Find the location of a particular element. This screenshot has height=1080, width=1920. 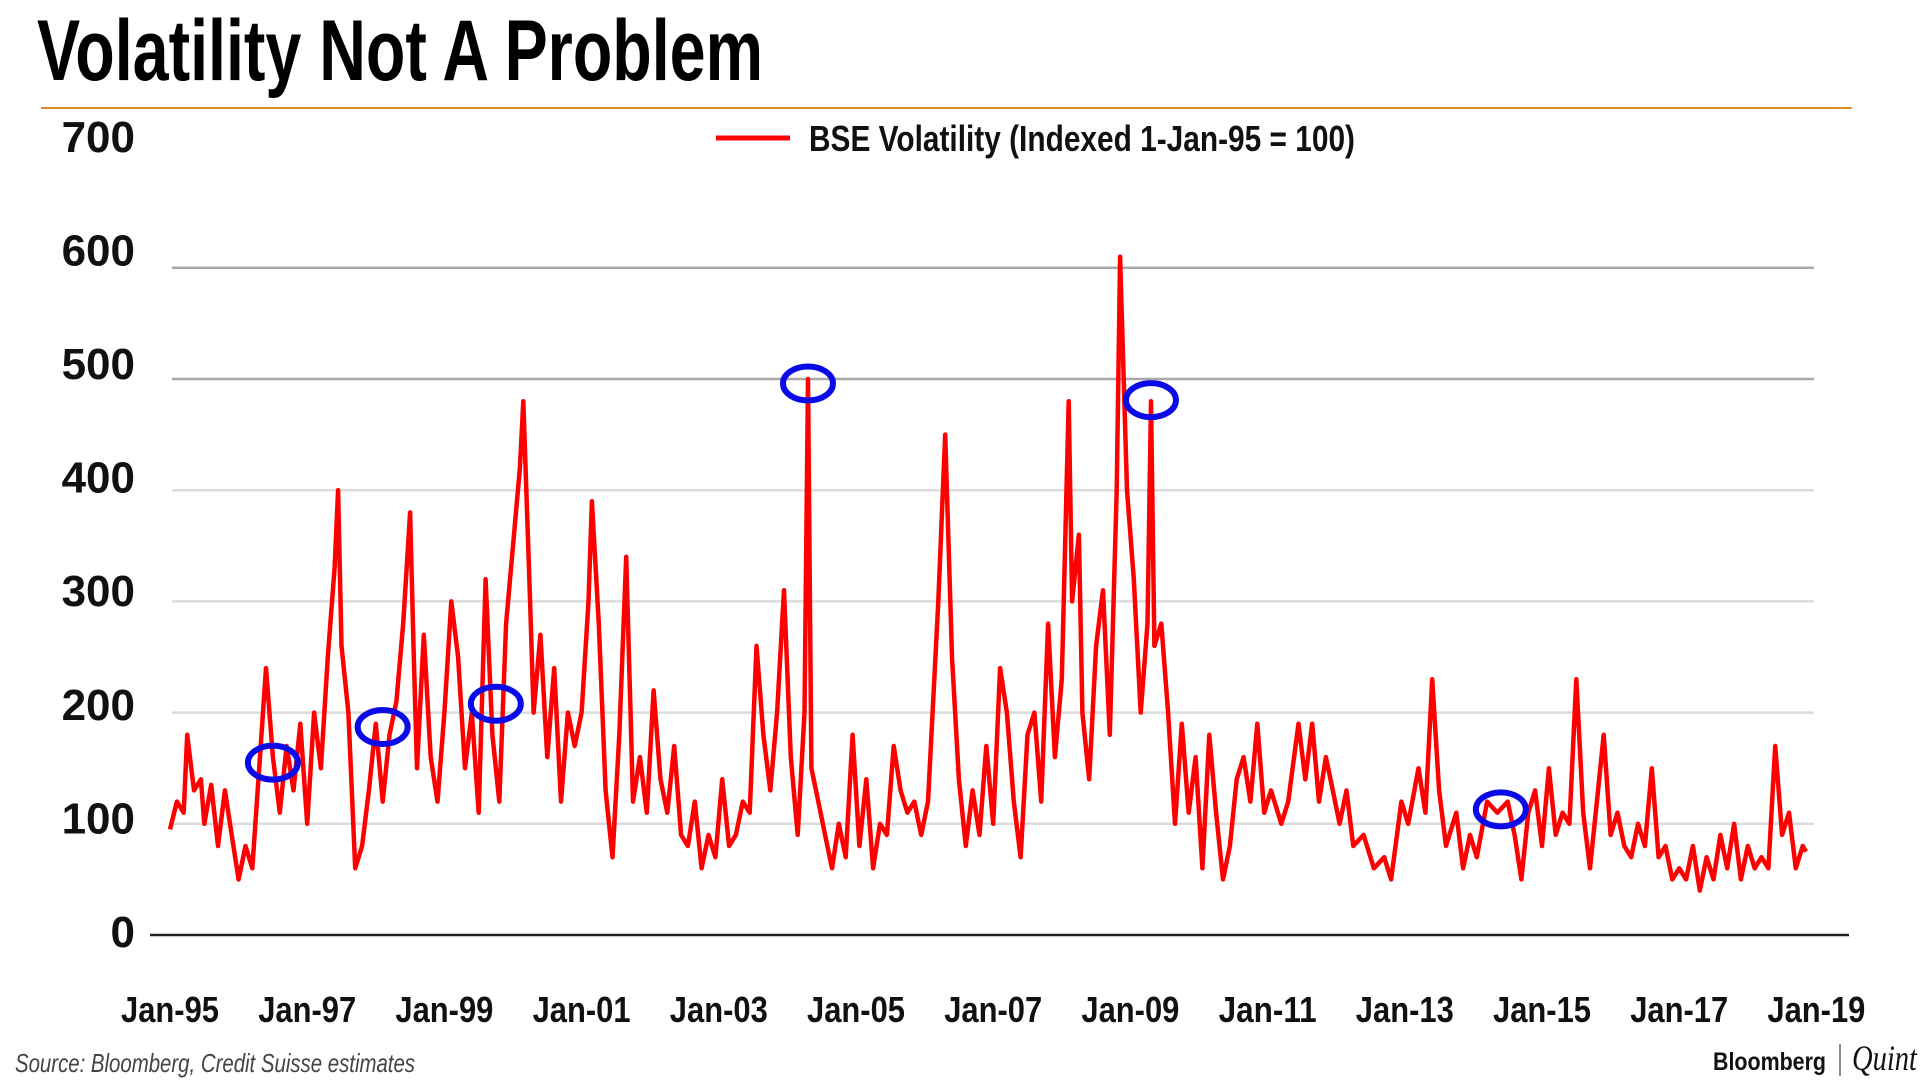

y-tick-label: 700 is located at coordinates (98, 137).